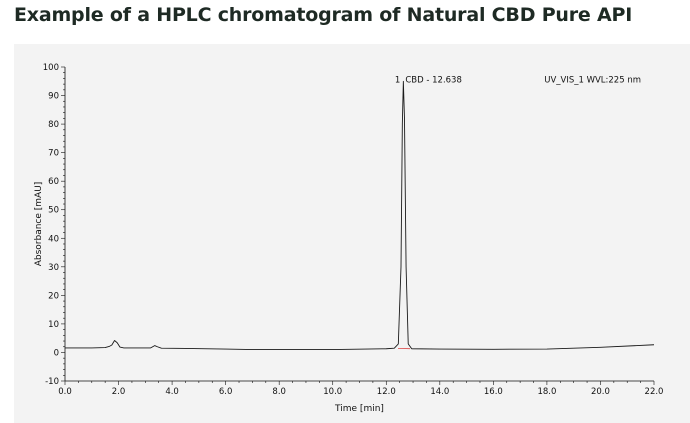  Describe the element at coordinates (53, 268) in the screenshot. I see `y-tick-label: 30` at that location.